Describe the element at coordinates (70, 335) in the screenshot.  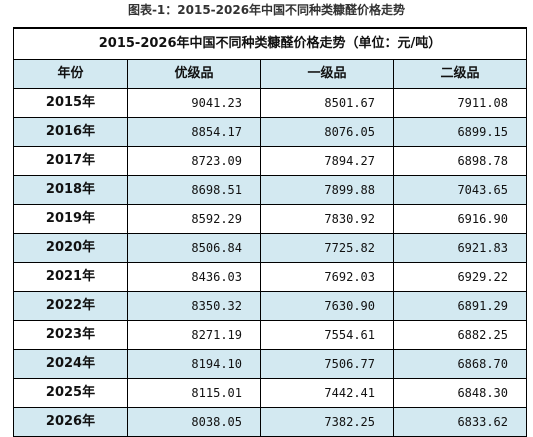
I see `year-cell: 2023年` at that location.